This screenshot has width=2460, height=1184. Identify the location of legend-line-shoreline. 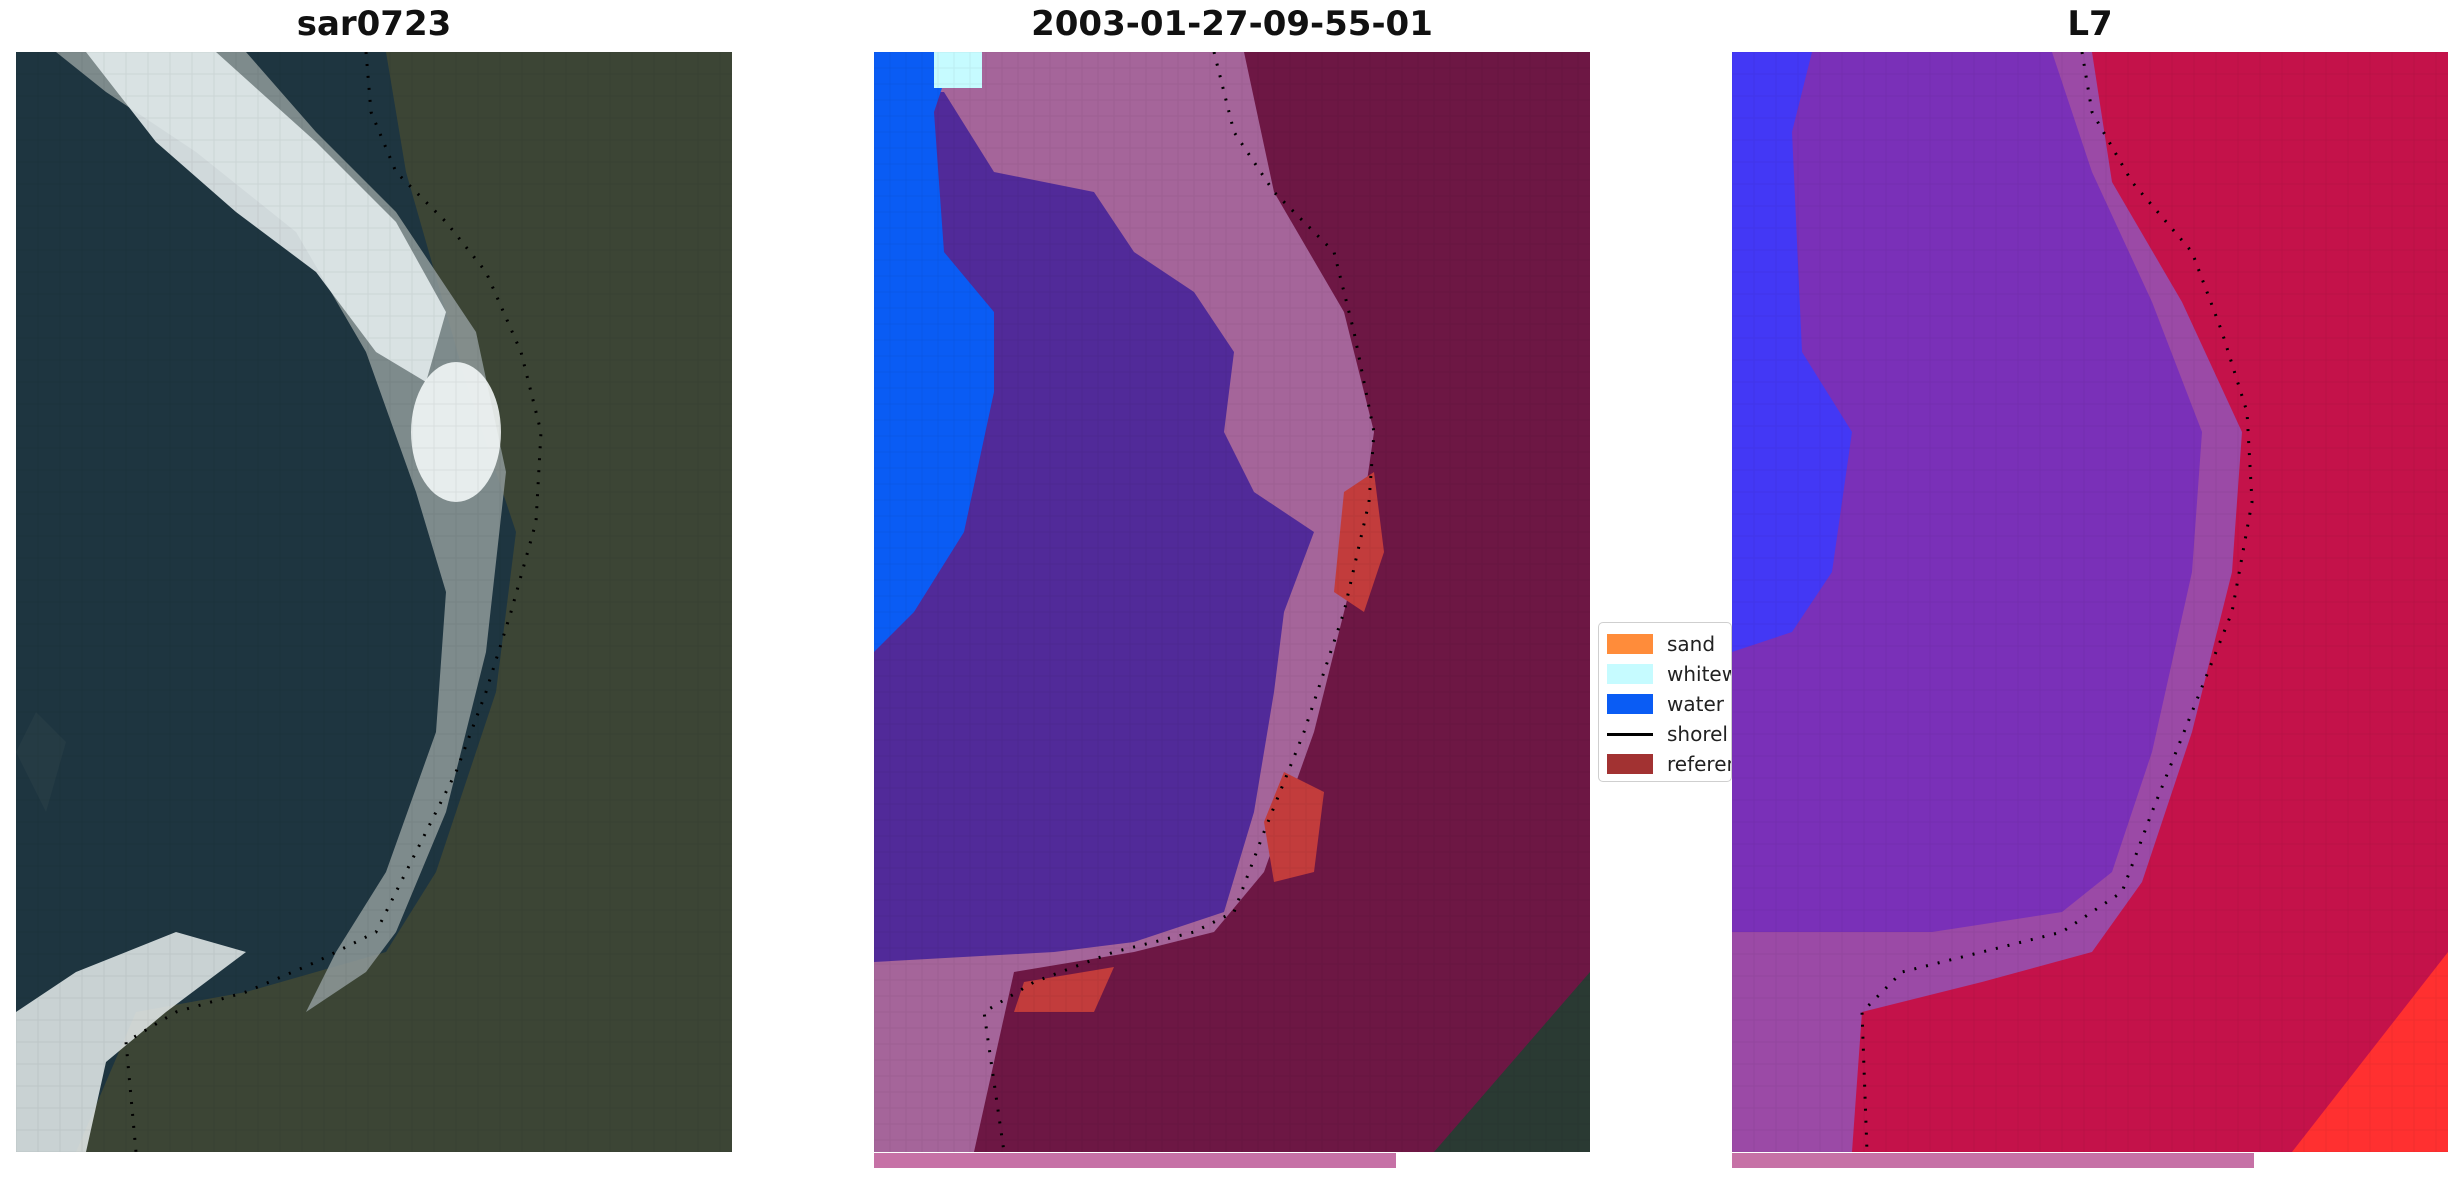
(1630, 734).